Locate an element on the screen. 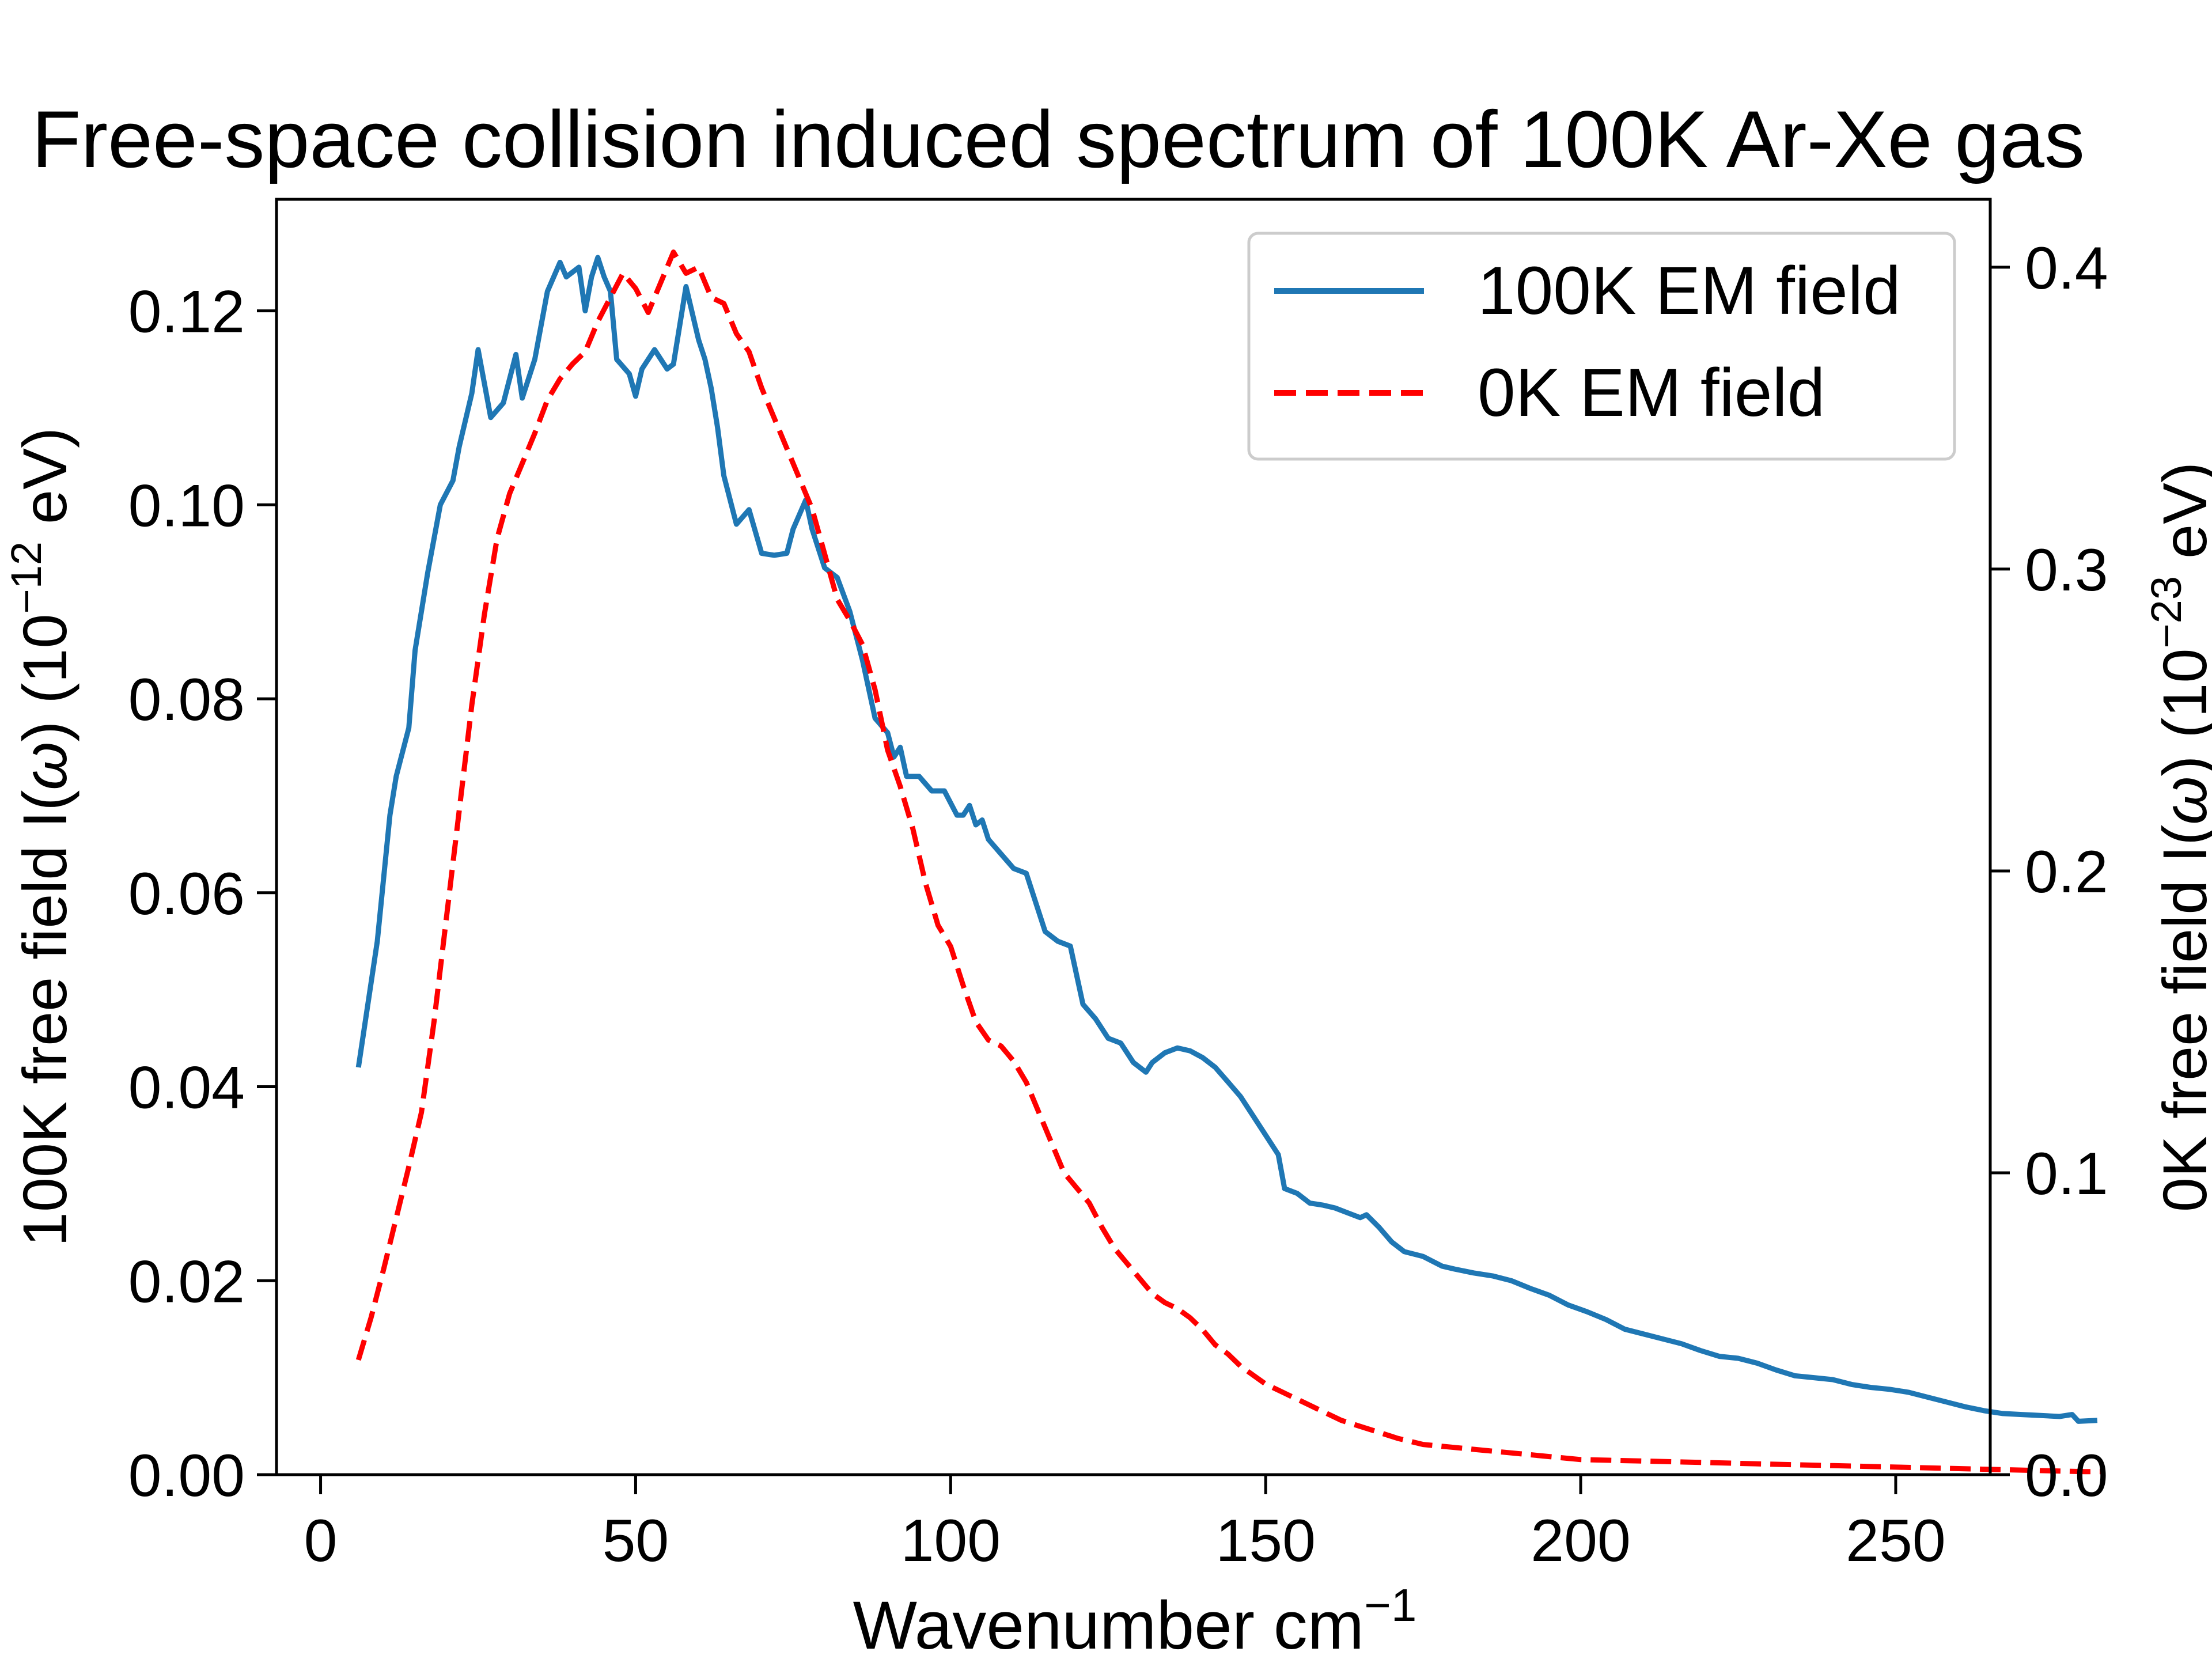 The width and height of the screenshot is (2212, 1659). legend-box is located at coordinates (1601, 346).